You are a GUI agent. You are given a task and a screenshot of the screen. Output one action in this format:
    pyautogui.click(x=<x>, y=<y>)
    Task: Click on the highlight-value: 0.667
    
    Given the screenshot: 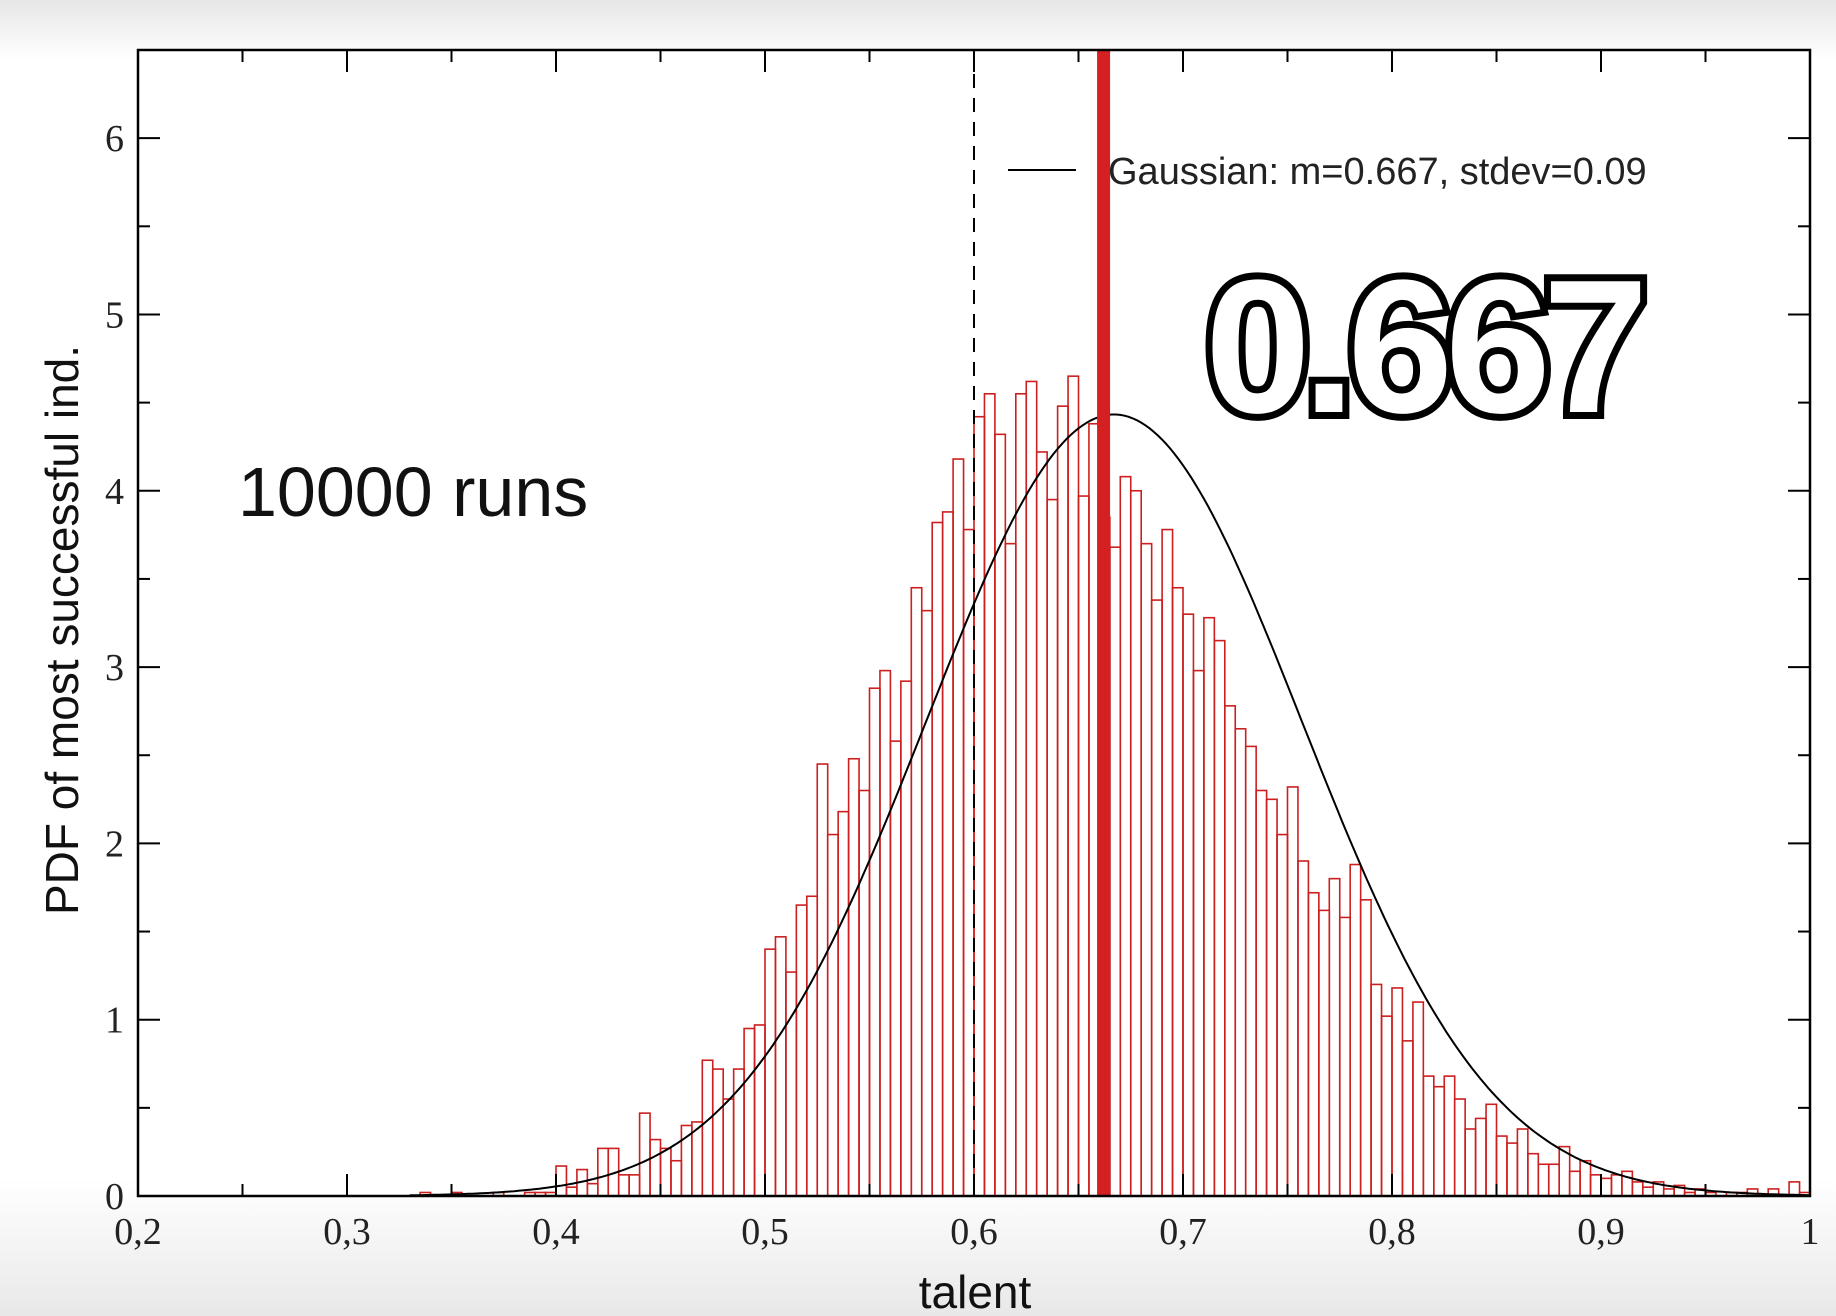 What is the action you would take?
    pyautogui.click(x=1423, y=347)
    